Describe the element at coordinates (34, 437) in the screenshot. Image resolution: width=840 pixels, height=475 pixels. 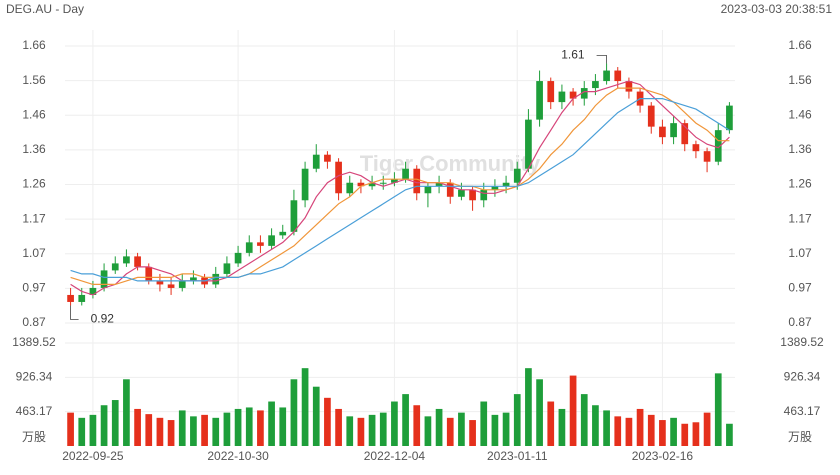
I see `volume-unit: 万股` at that location.